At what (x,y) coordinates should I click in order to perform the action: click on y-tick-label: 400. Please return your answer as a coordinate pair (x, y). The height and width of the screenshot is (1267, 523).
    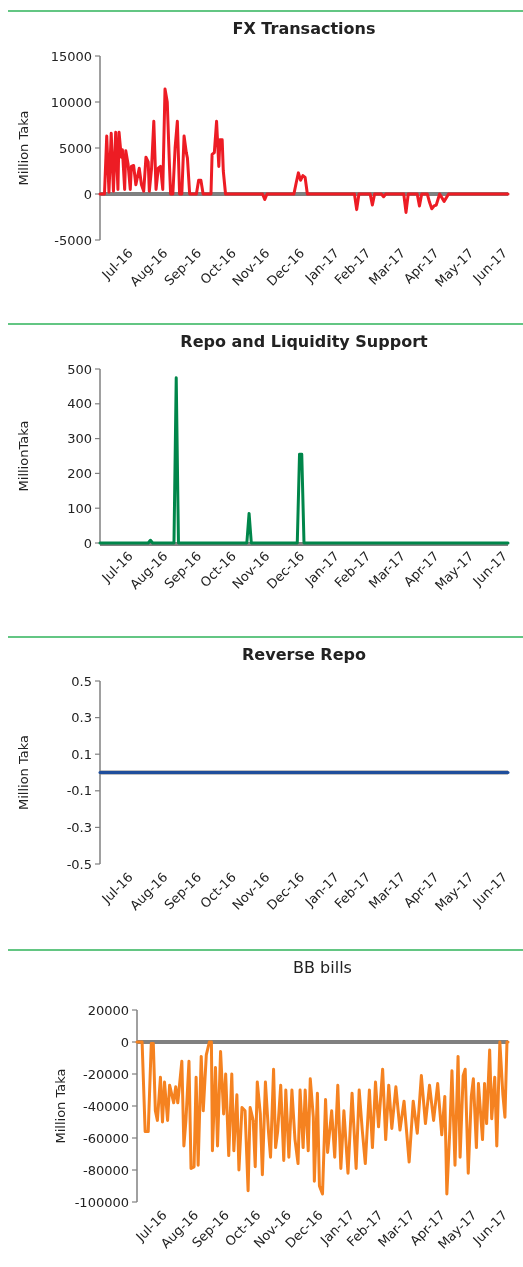
    Looking at the image, I should click on (79, 404).